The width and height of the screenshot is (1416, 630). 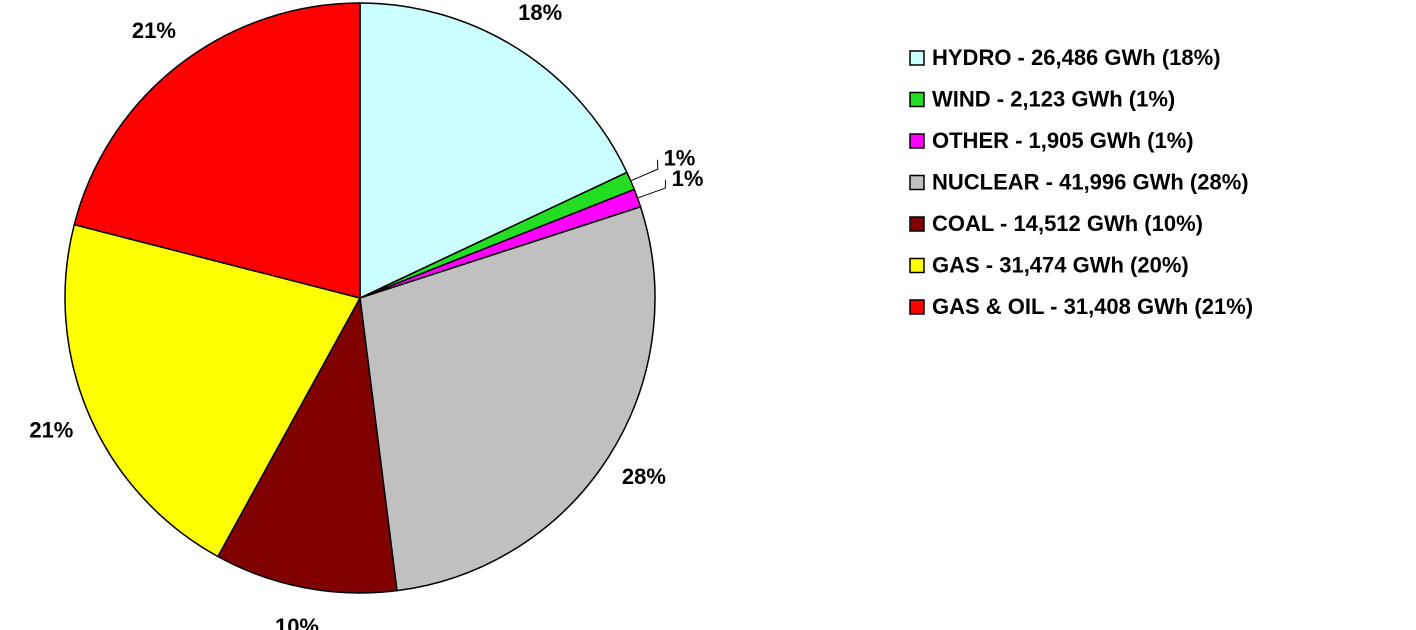 What do you see at coordinates (1090, 181) in the screenshot?
I see `legend-label: NUCLEAR - 41,996 GWh (28%)` at bounding box center [1090, 181].